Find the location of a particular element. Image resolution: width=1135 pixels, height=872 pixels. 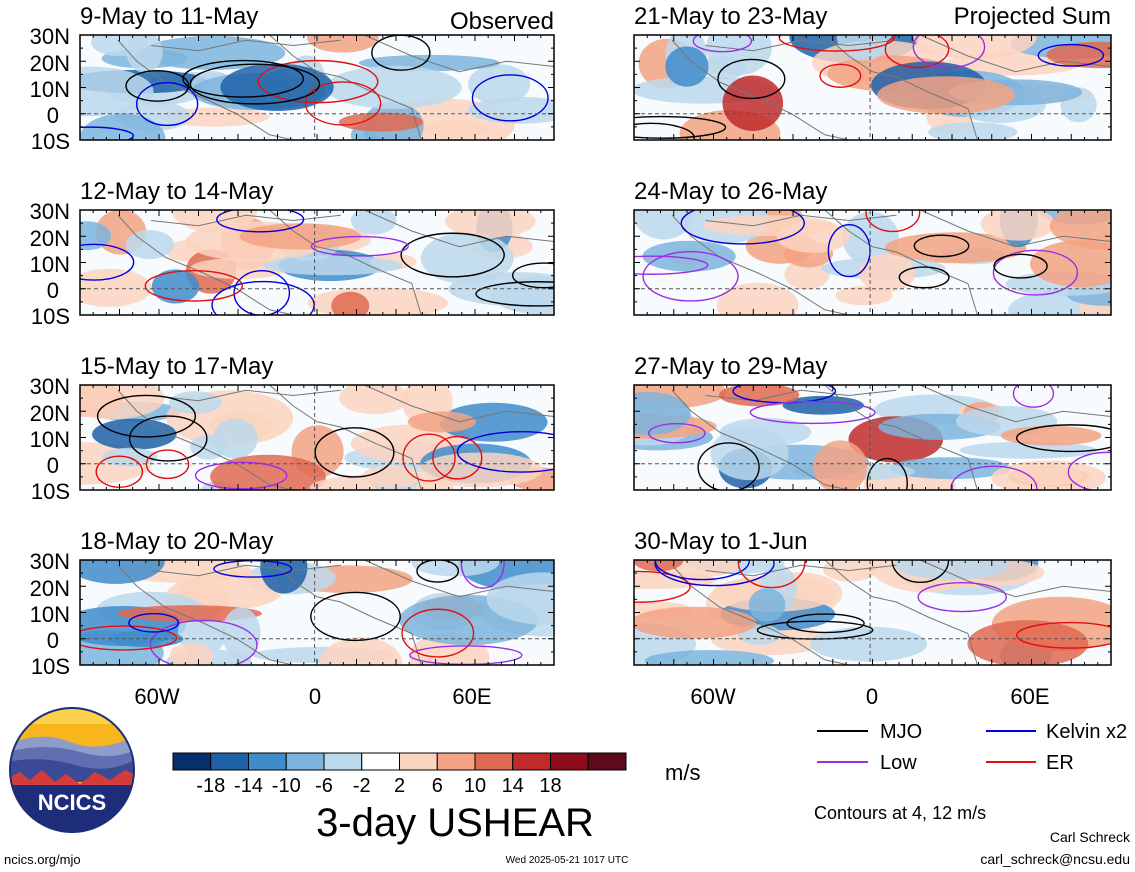

colorbar-units: m/s is located at coordinates (682, 772).